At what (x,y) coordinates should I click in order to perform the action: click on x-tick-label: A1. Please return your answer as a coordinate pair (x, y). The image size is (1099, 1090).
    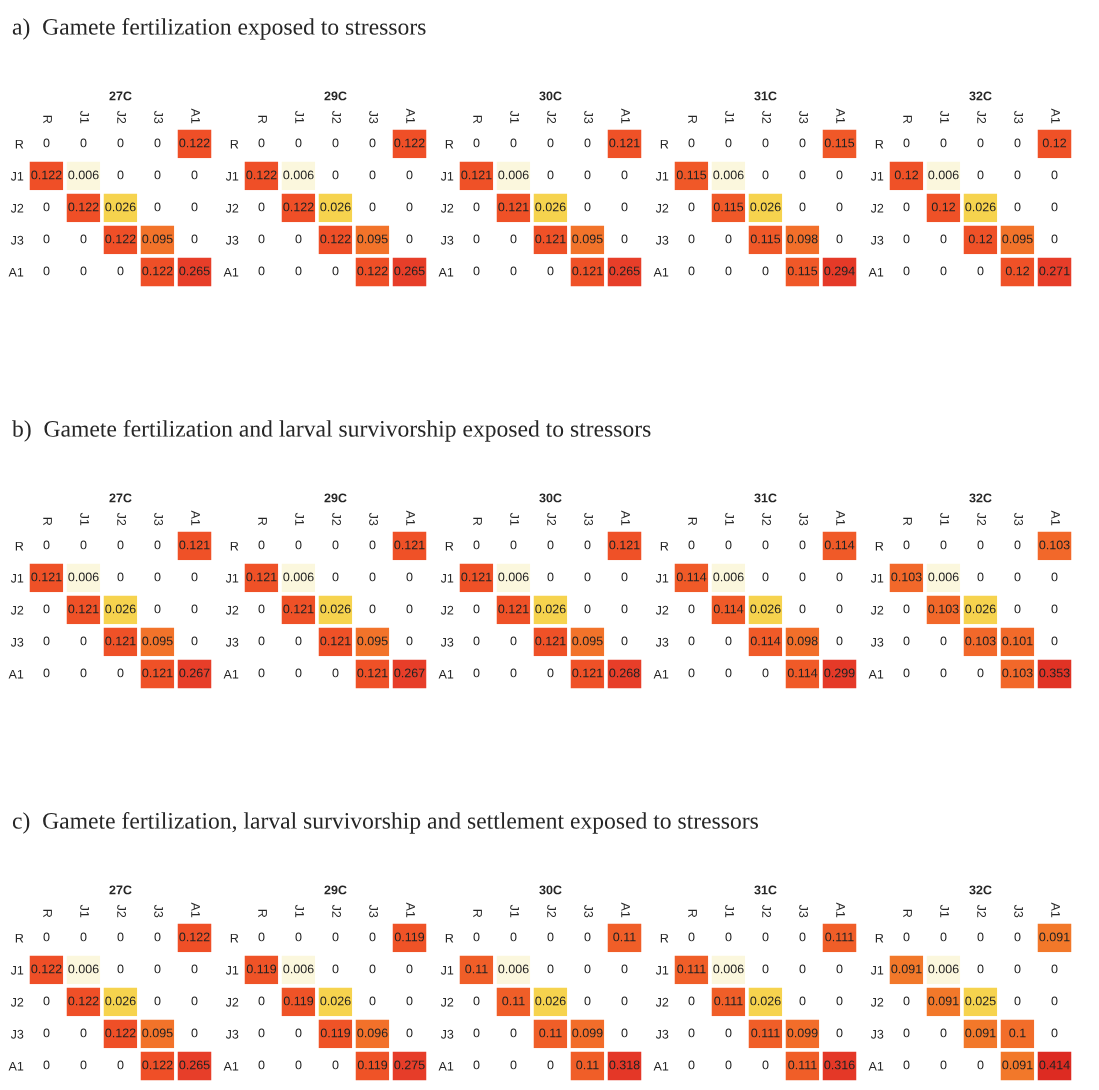
    Looking at the image, I should click on (410, 116).